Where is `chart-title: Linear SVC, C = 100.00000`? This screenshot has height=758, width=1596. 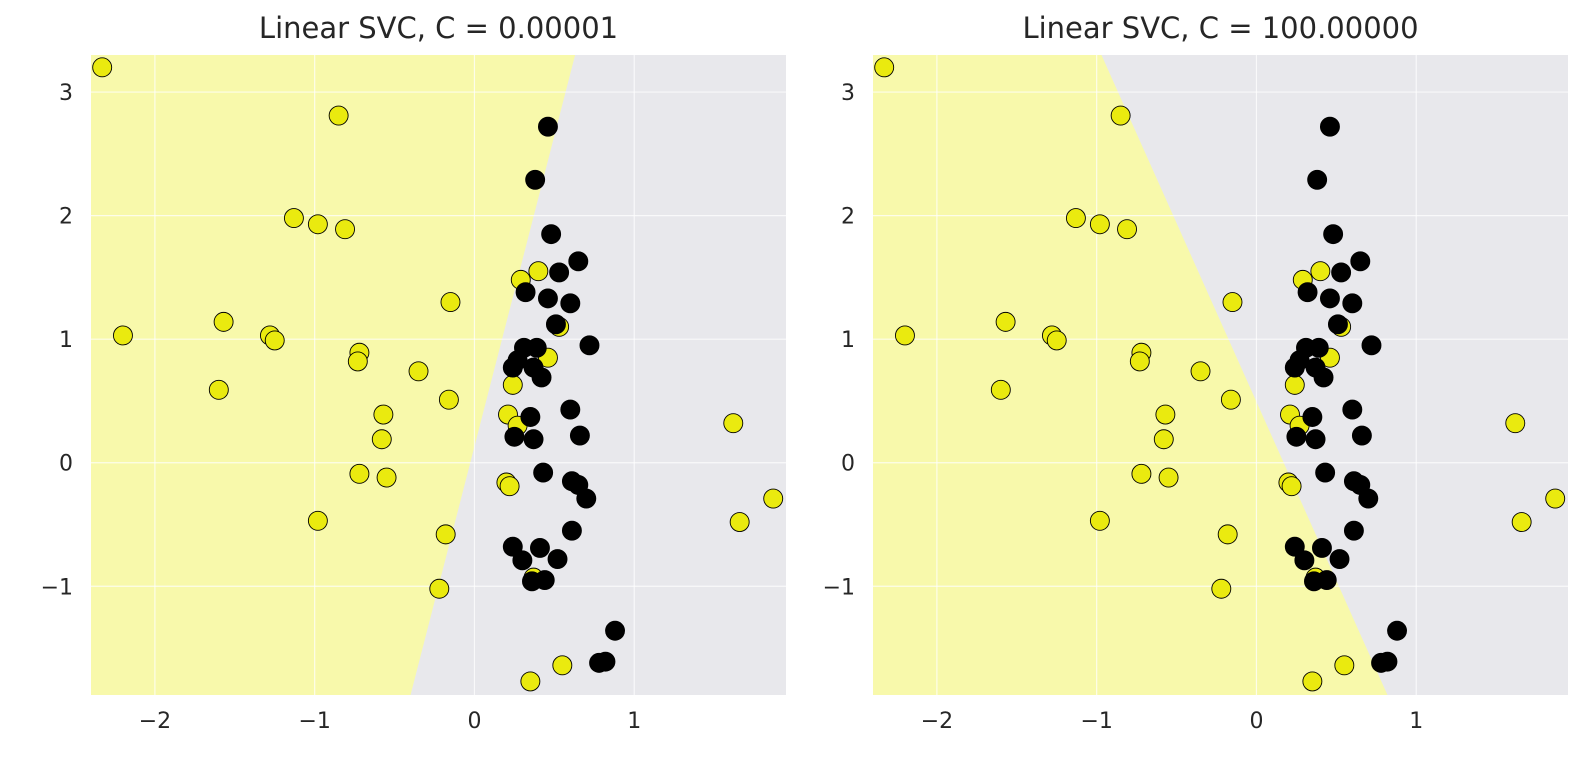
chart-title: Linear SVC, C = 100.00000 is located at coordinates (1220, 28).